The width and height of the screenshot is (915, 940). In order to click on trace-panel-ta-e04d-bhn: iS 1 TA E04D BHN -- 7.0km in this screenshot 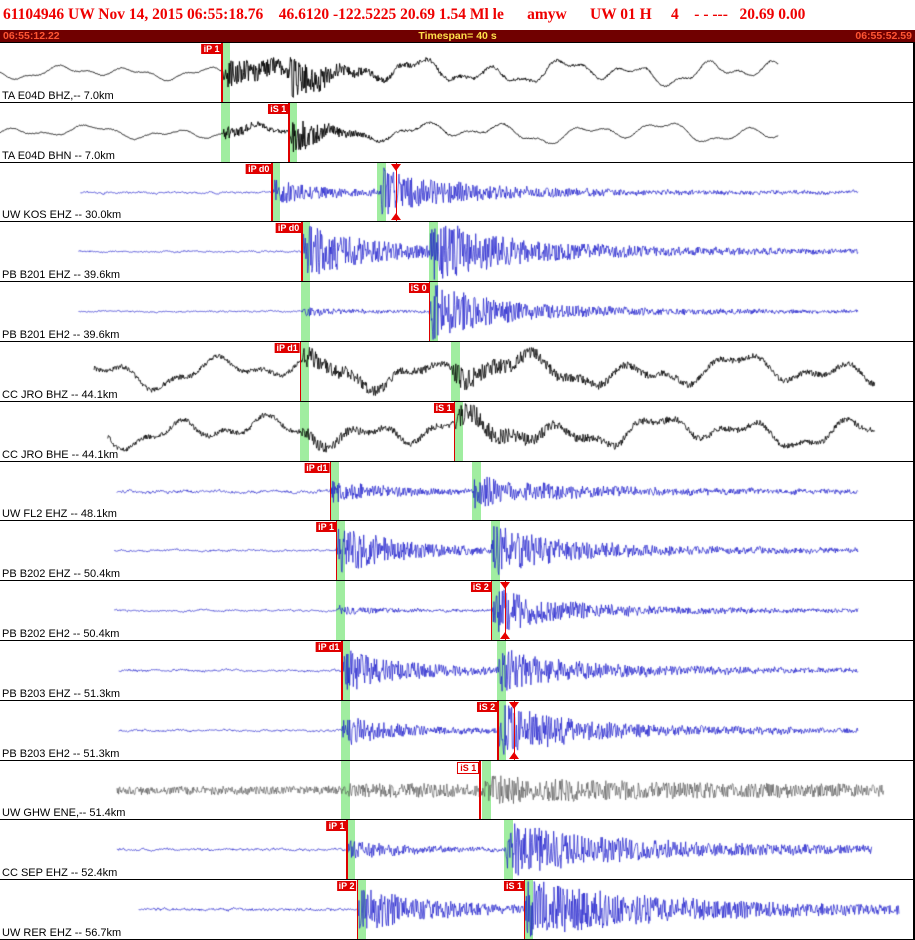, I will do `click(456, 132)`.